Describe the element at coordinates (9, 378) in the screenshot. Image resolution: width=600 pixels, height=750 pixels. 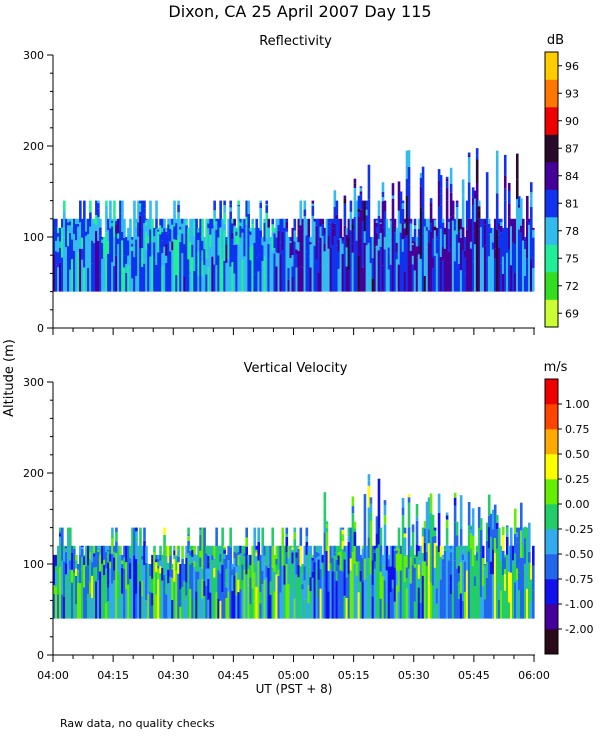
I see `y-axis-label: Altitude (m)` at that location.